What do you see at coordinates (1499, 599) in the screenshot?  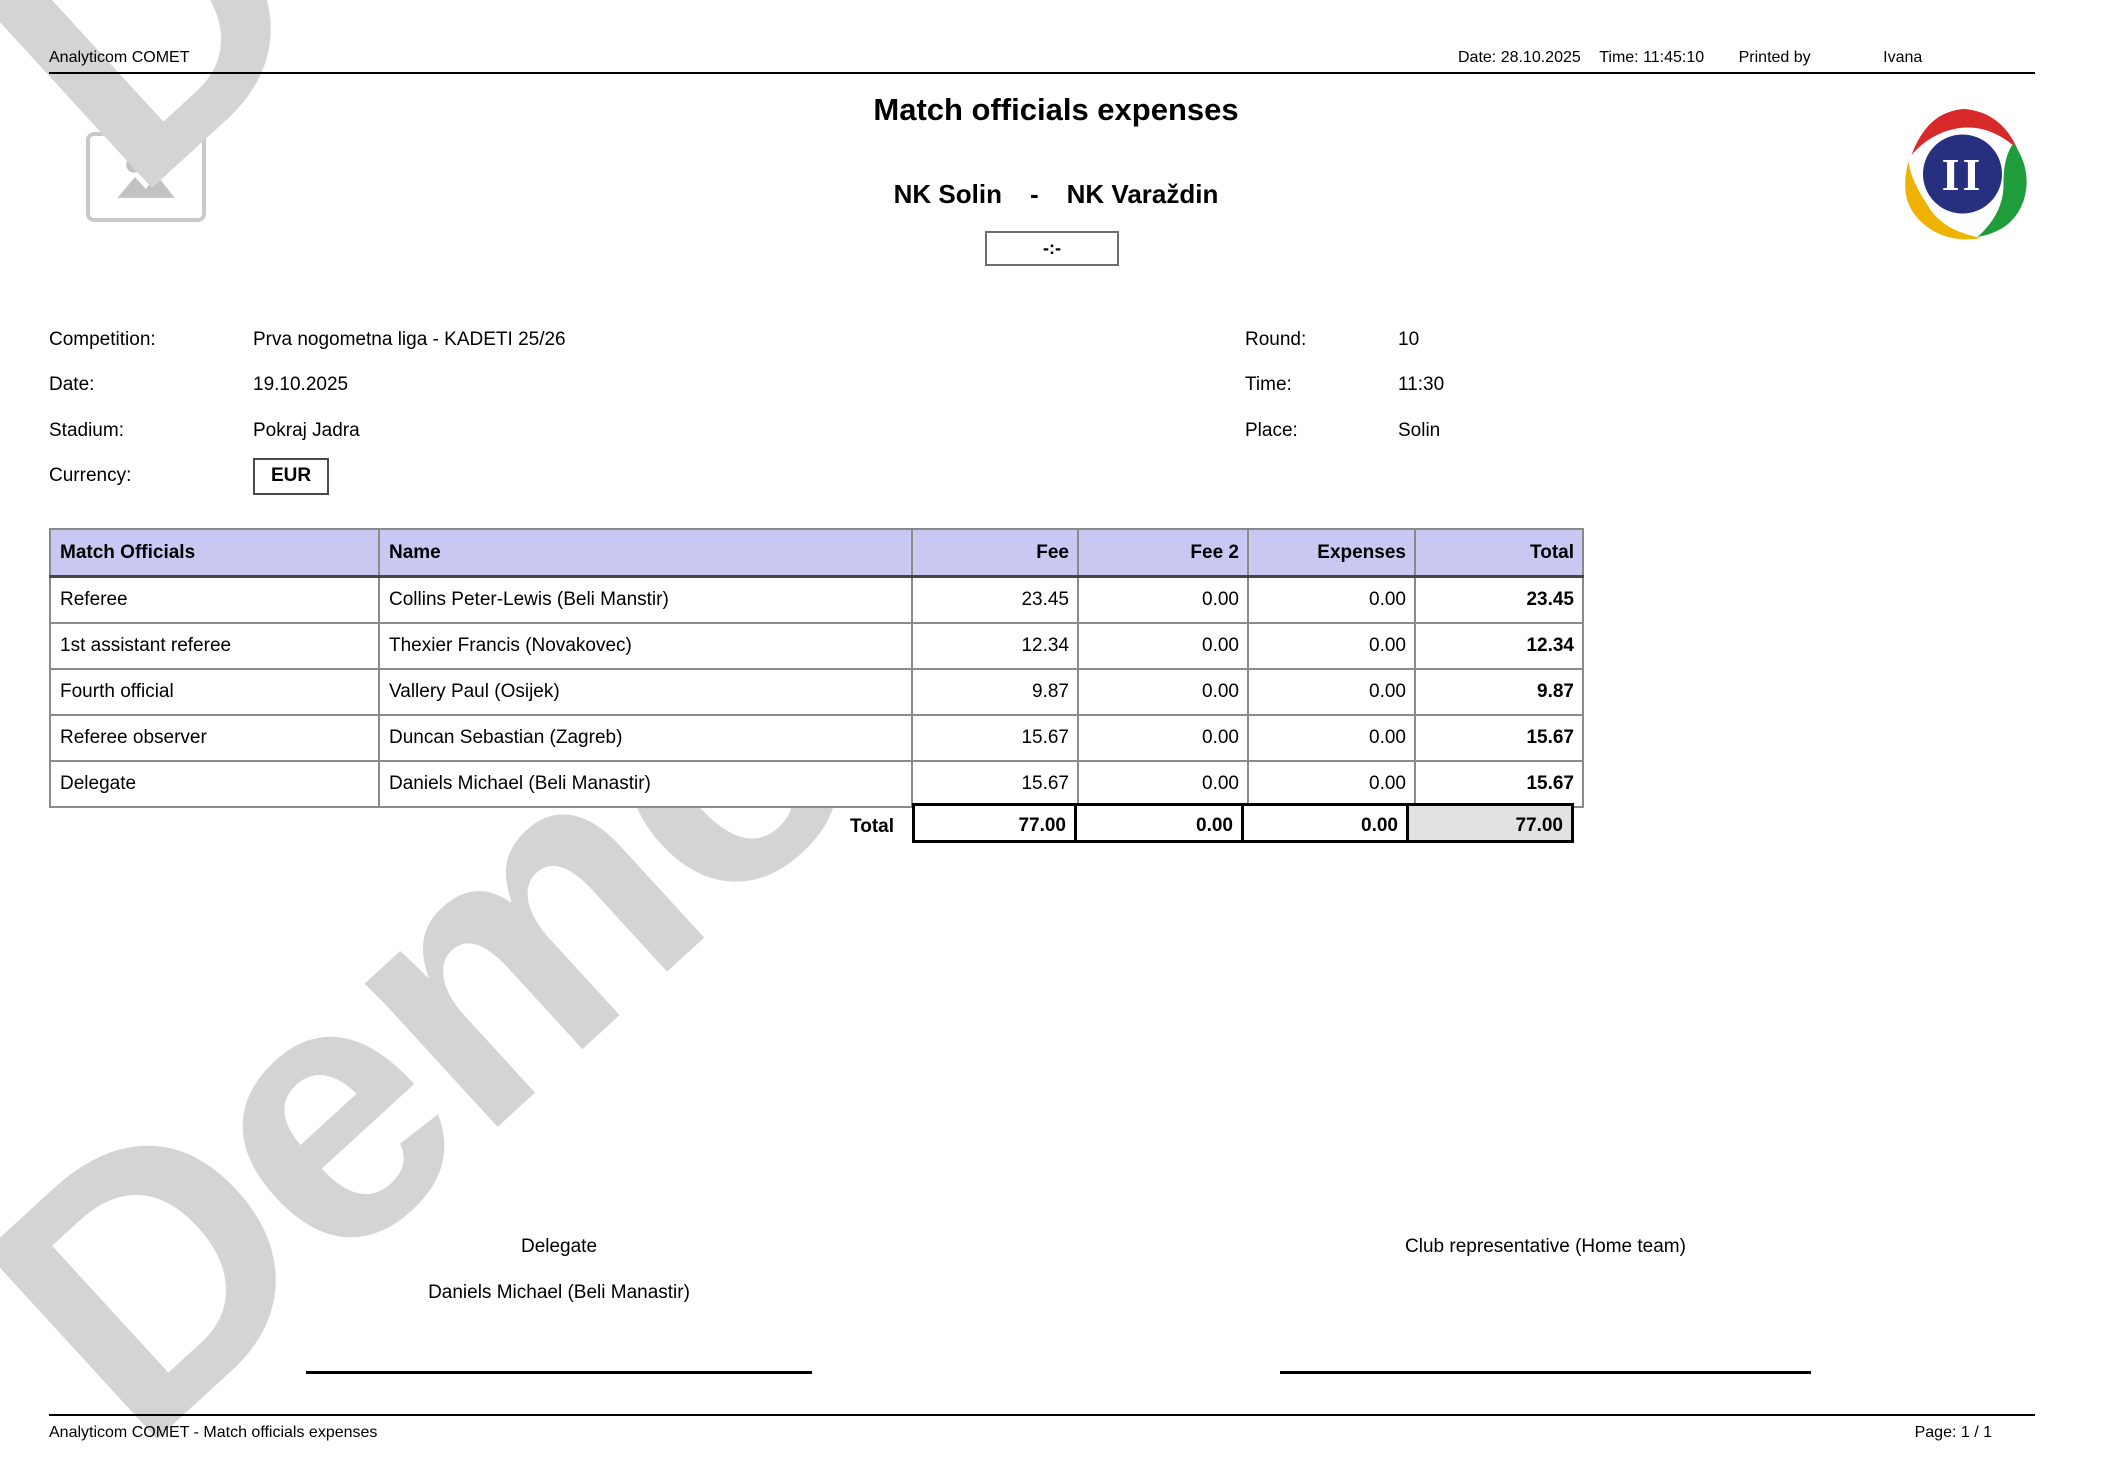 I see `total-value: 23.45` at bounding box center [1499, 599].